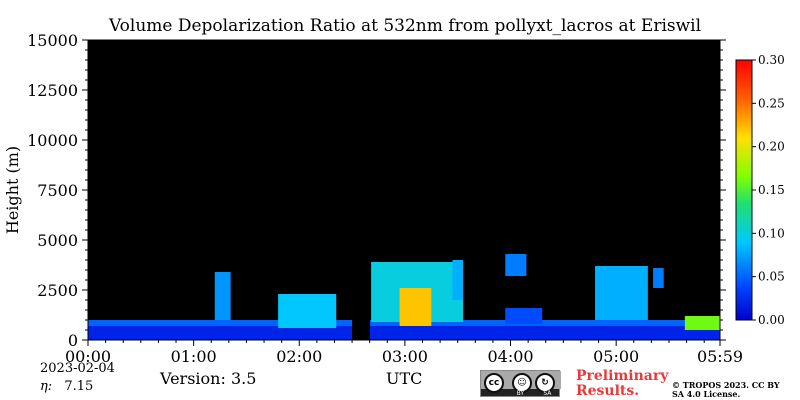 This screenshot has width=800, height=400. What do you see at coordinates (46, 386) in the screenshot?
I see `eta-symbol: η:` at bounding box center [46, 386].